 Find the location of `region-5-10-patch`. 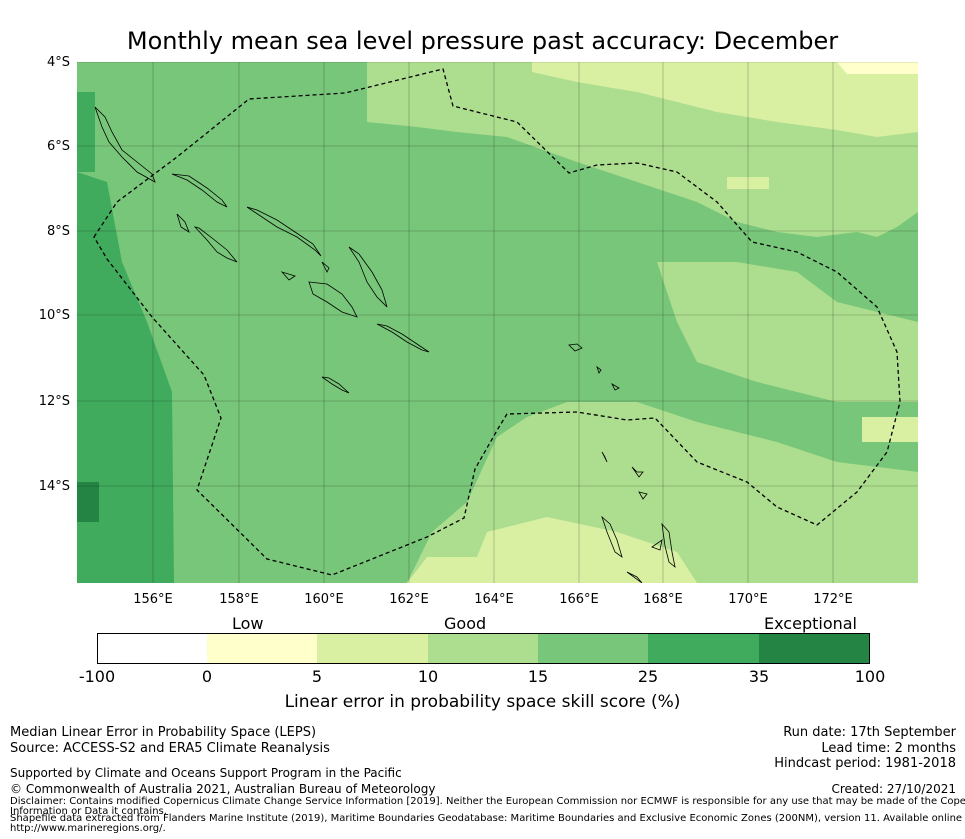

region-5-10-patch is located at coordinates (748, 183).